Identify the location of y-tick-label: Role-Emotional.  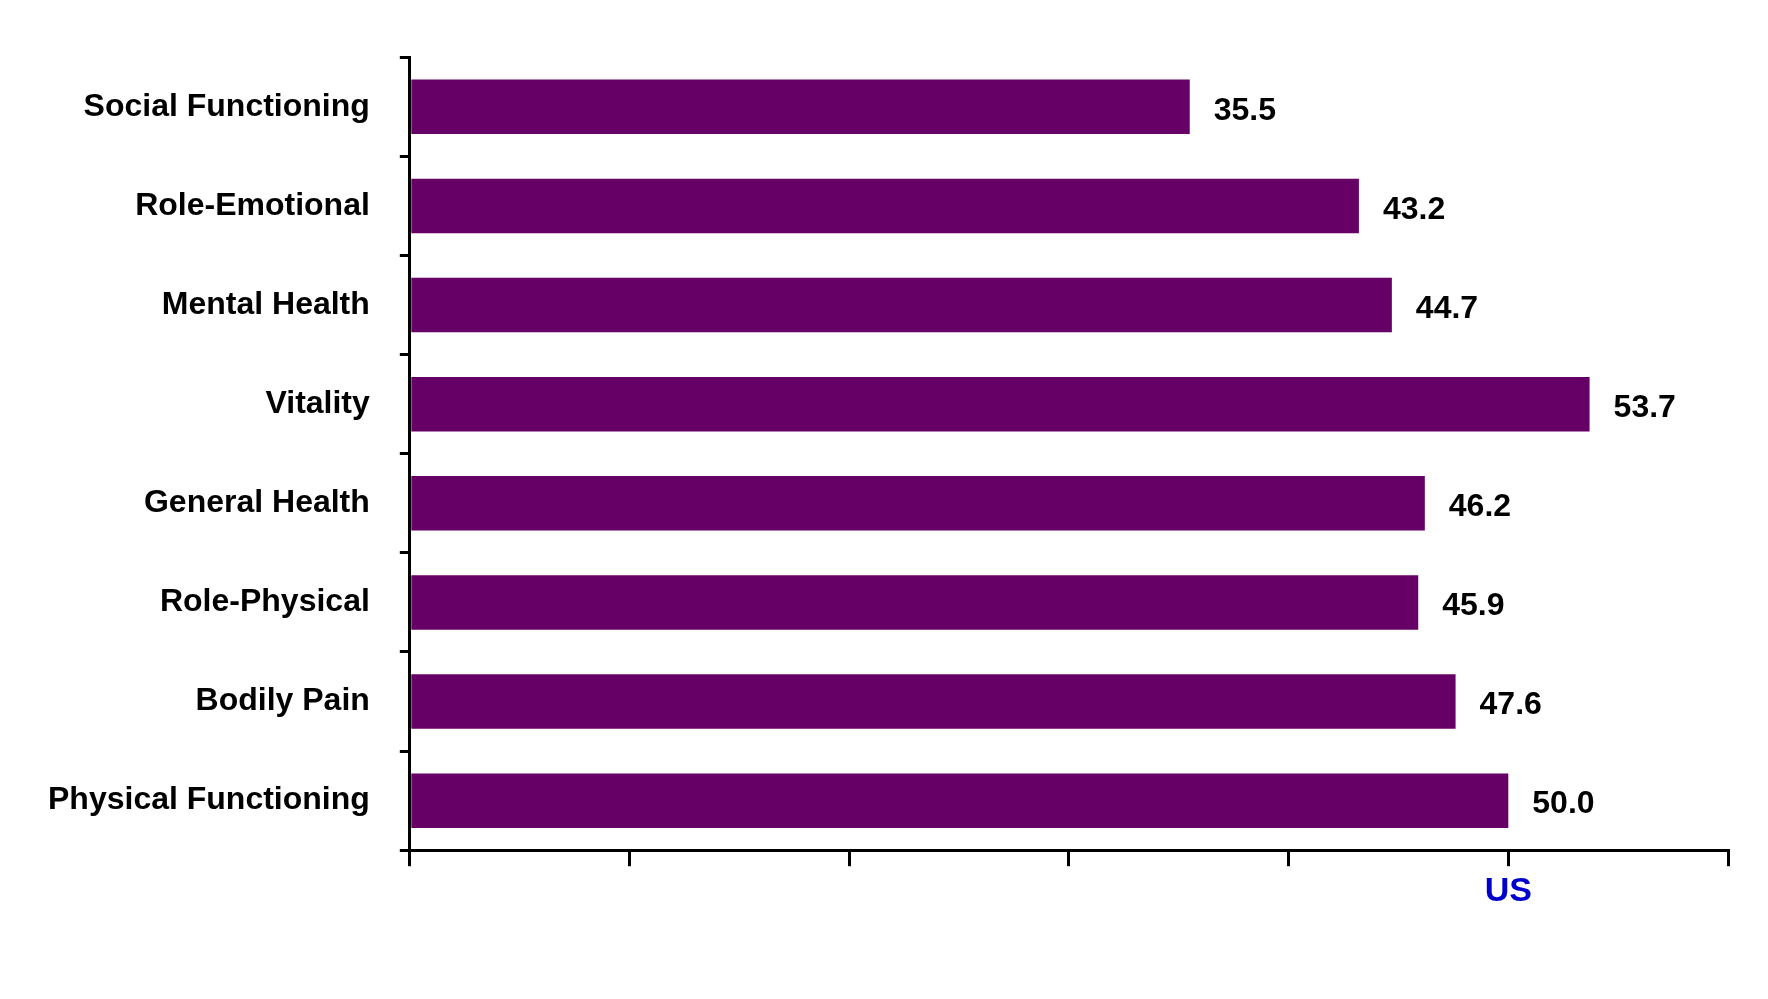
(252, 203).